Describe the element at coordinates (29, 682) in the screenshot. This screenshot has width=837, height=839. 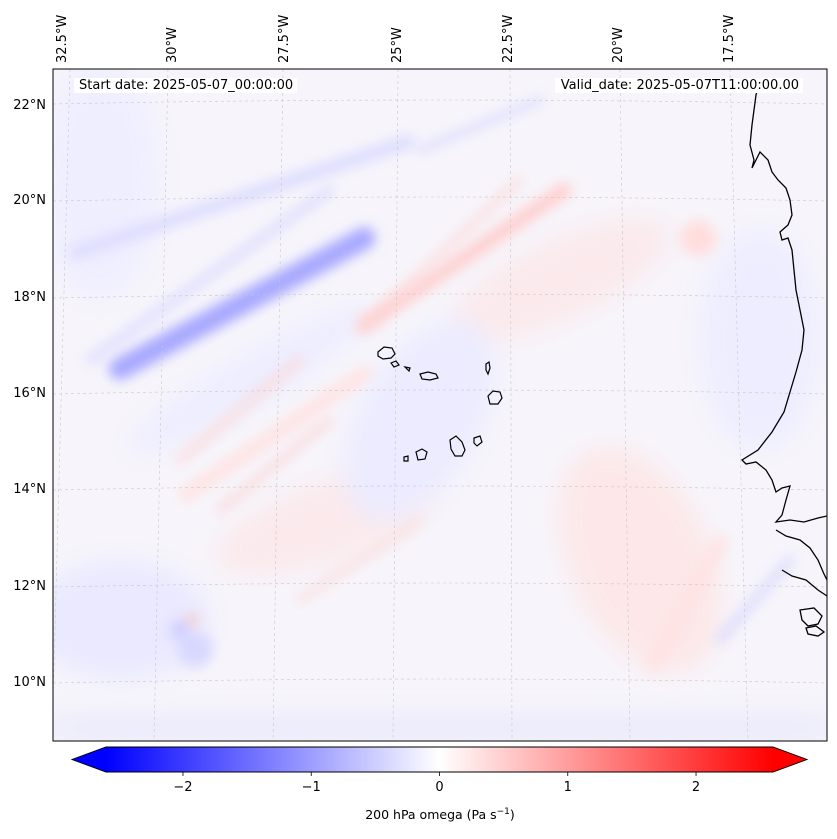
I see `lat-label: 10°N` at that location.